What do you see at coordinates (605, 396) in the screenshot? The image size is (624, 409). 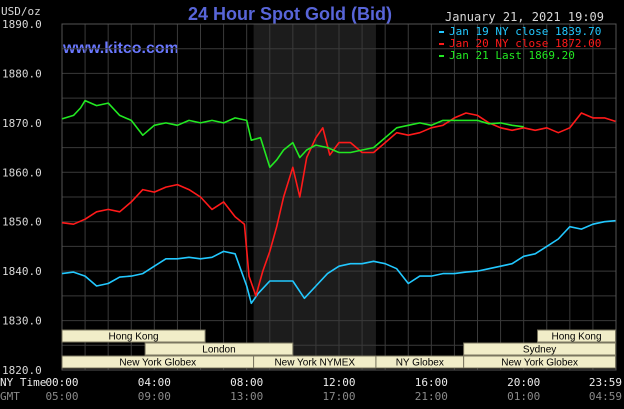 I see `x-tick-label-gmt: 04:59` at bounding box center [605, 396].